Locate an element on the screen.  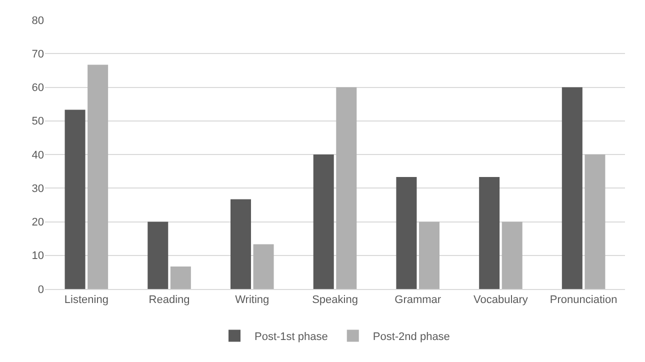
x-tick-label: Pronunciation is located at coordinates (584, 300).